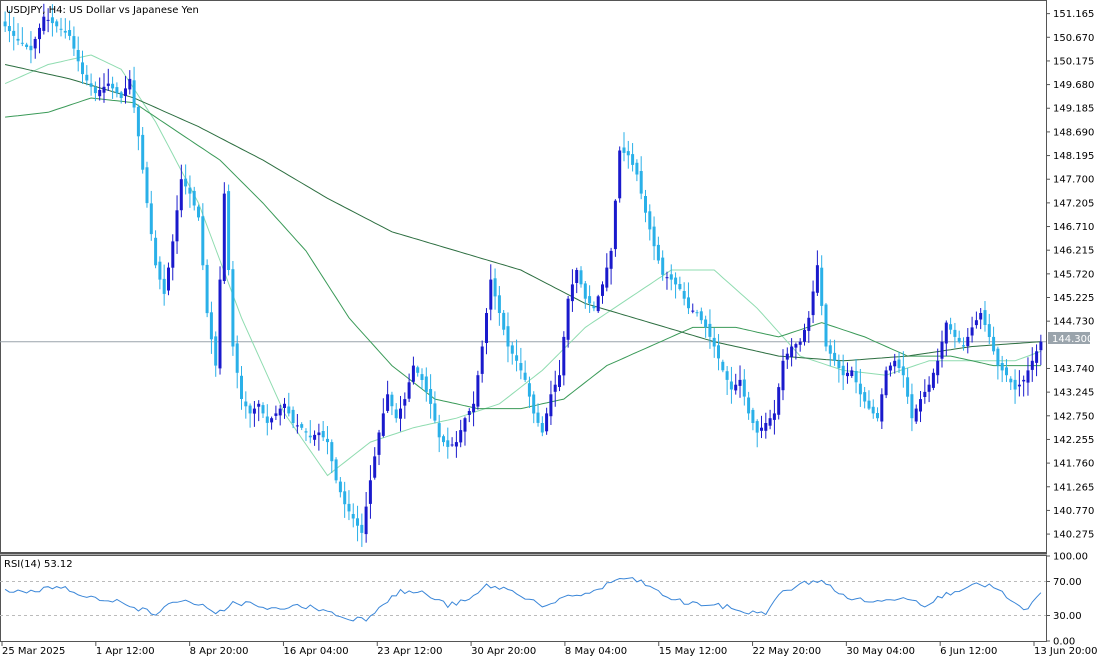 This screenshot has width=1100, height=660. Describe the element at coordinates (1073, 109) in the screenshot. I see `price-tick-label: 149.185` at that location.